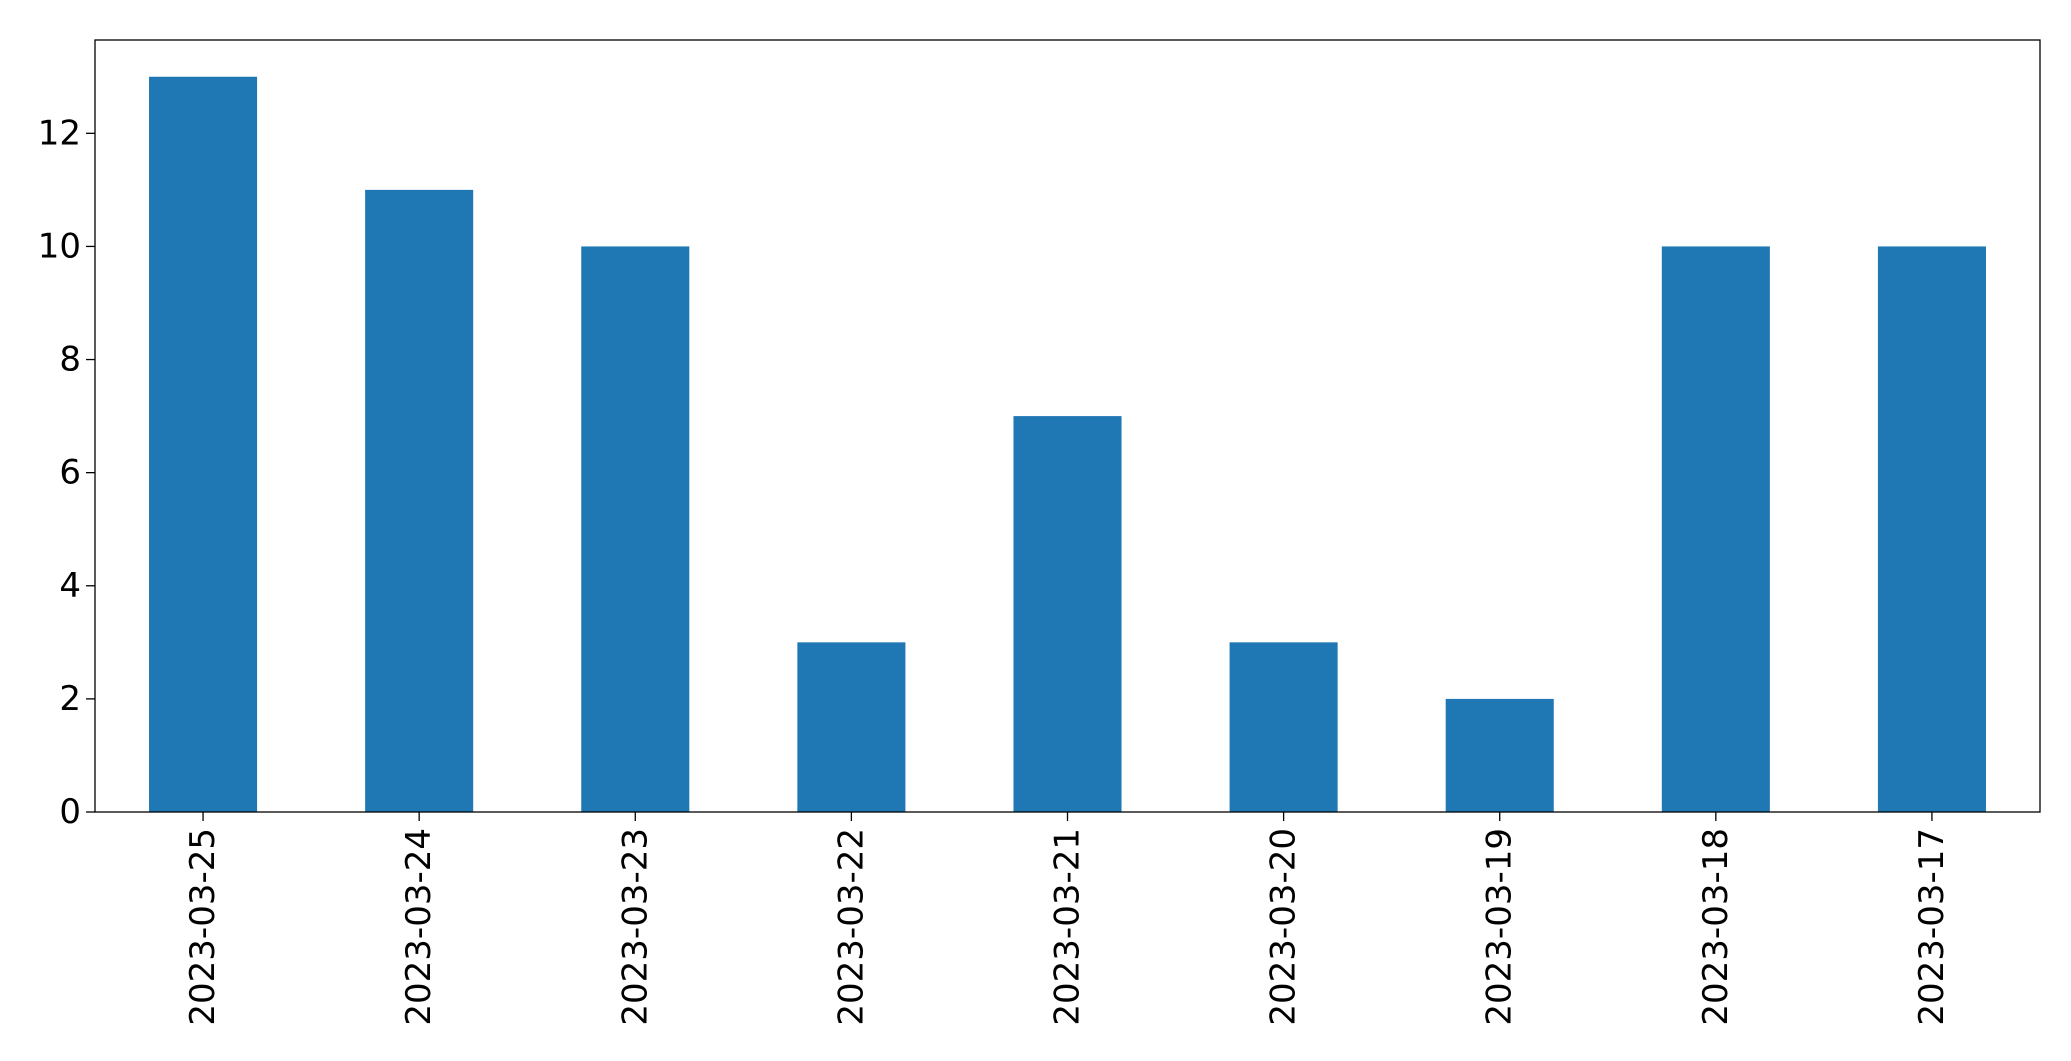 The height and width of the screenshot is (1061, 2071). Describe the element at coordinates (851, 927) in the screenshot. I see `x-tick-label: 2023-03-22` at that location.